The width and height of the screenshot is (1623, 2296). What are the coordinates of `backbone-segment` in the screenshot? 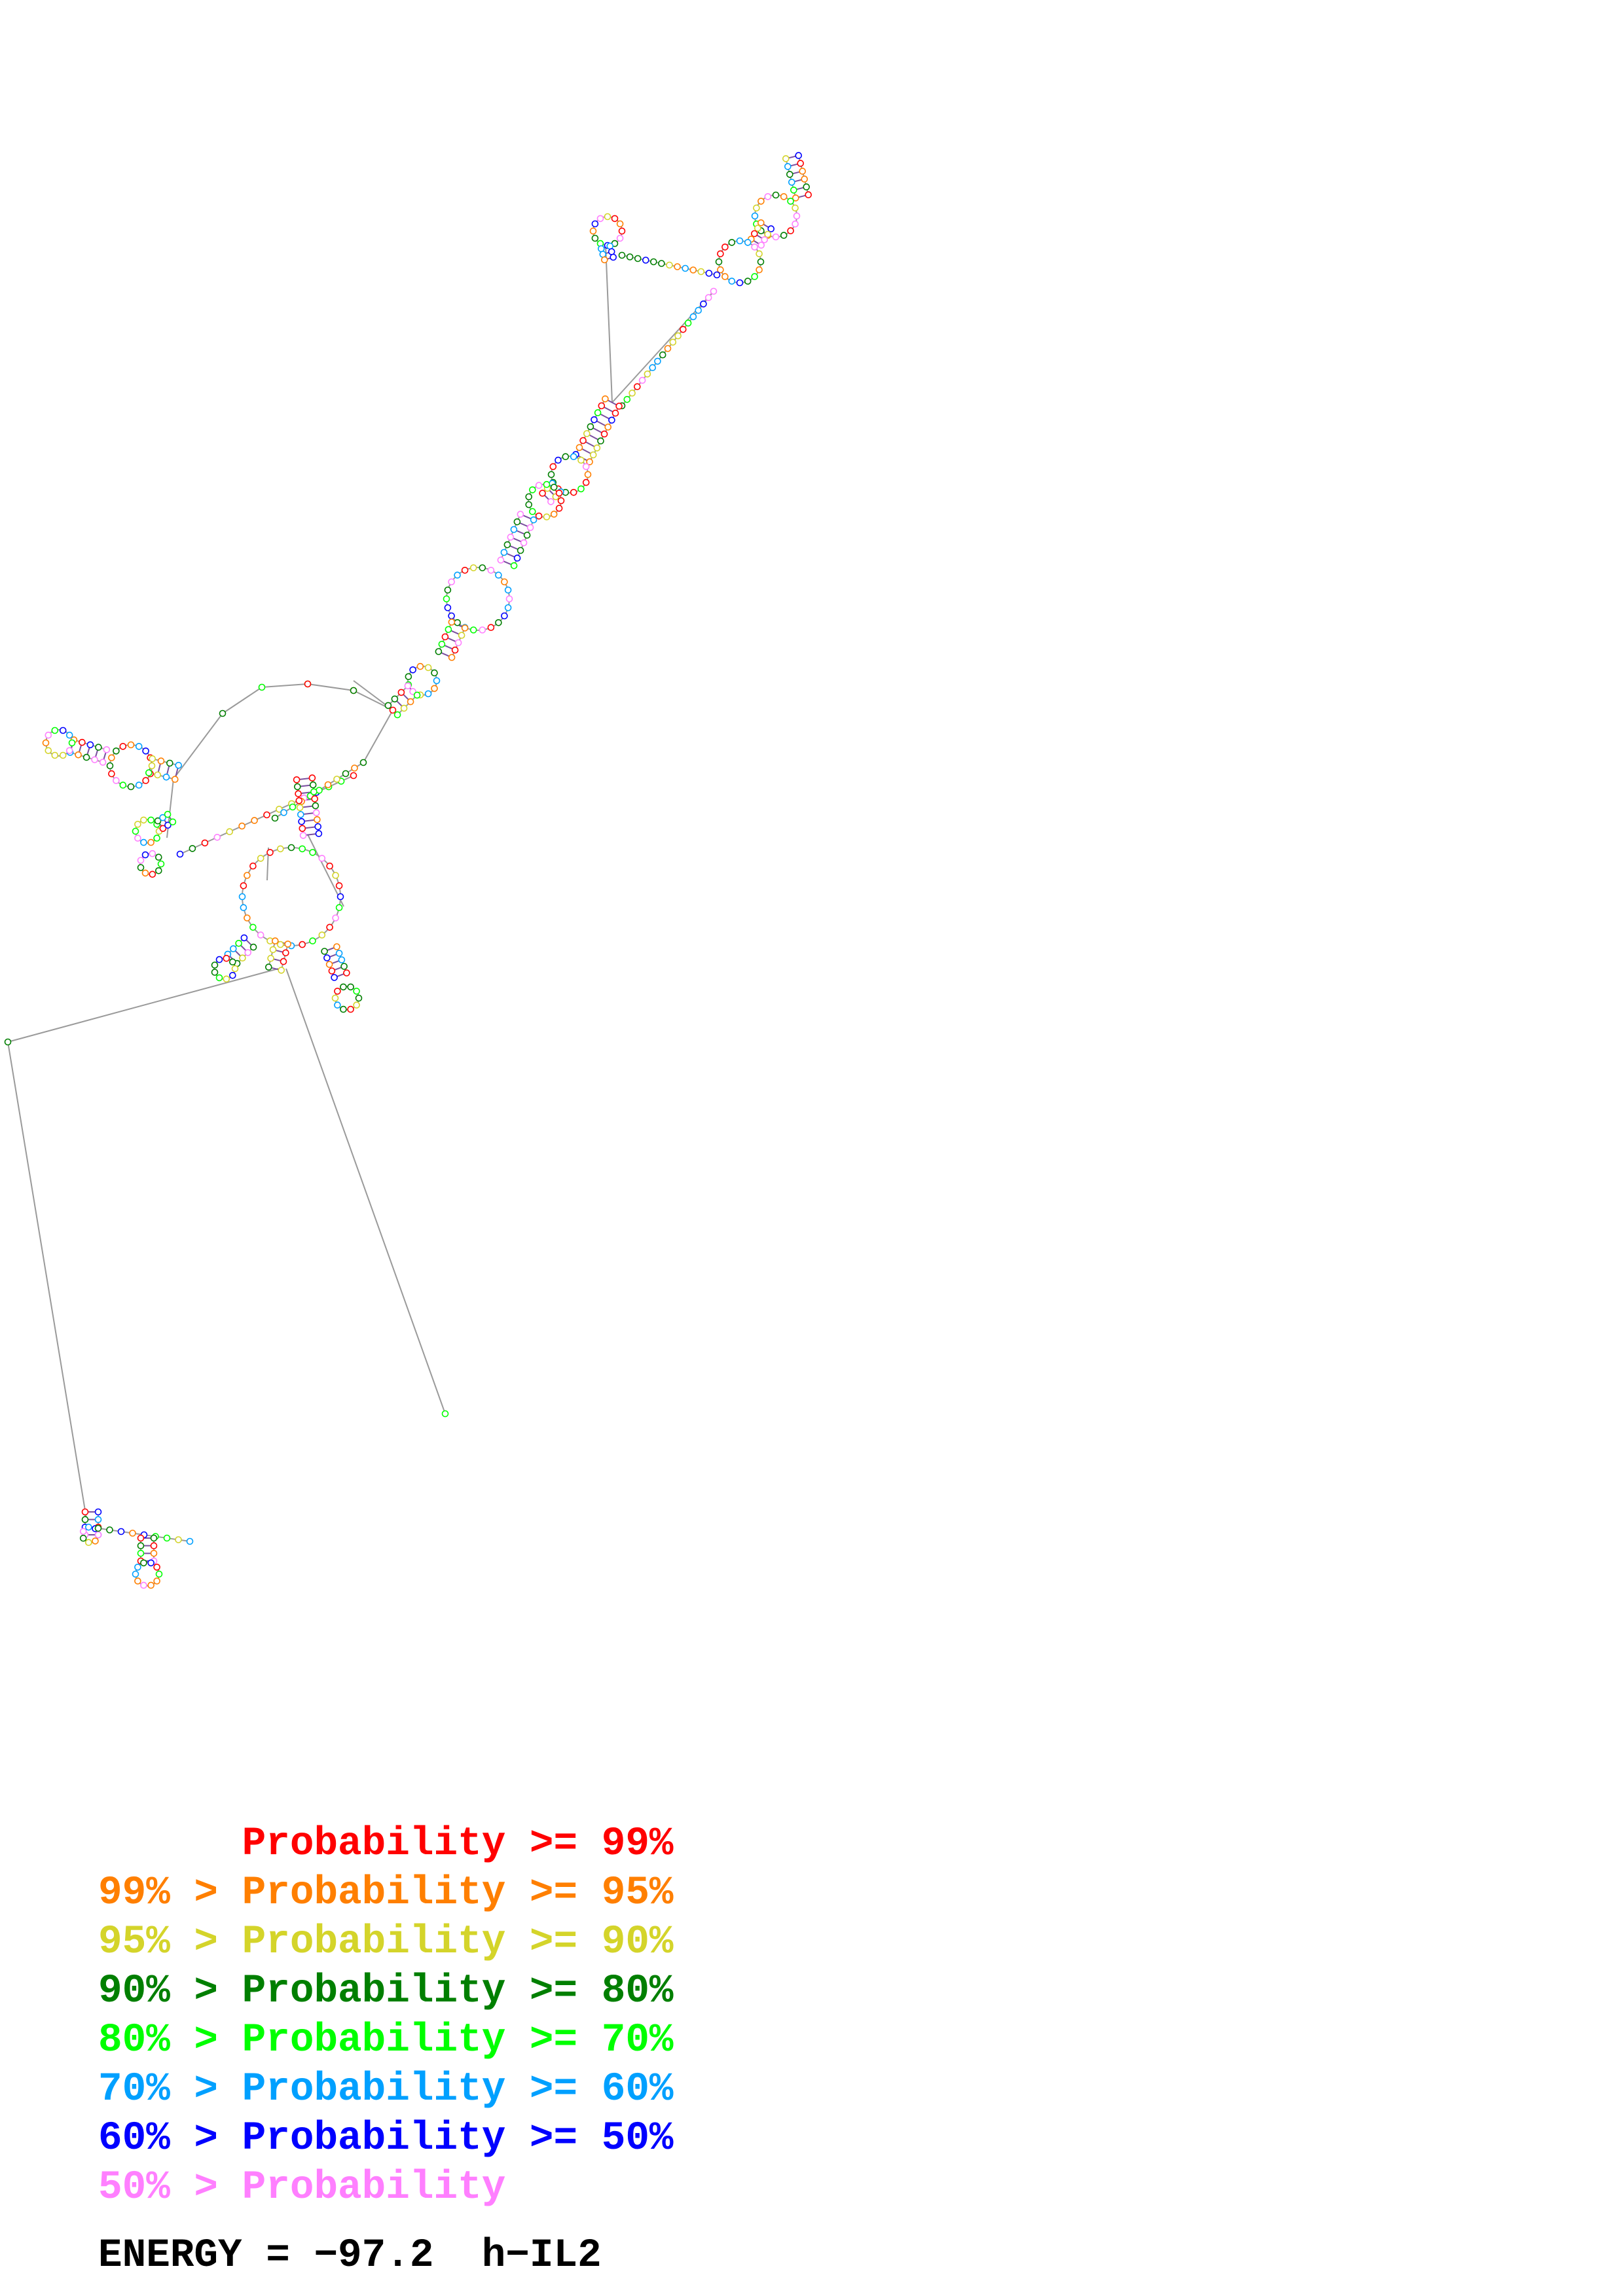 It's located at (165, 762).